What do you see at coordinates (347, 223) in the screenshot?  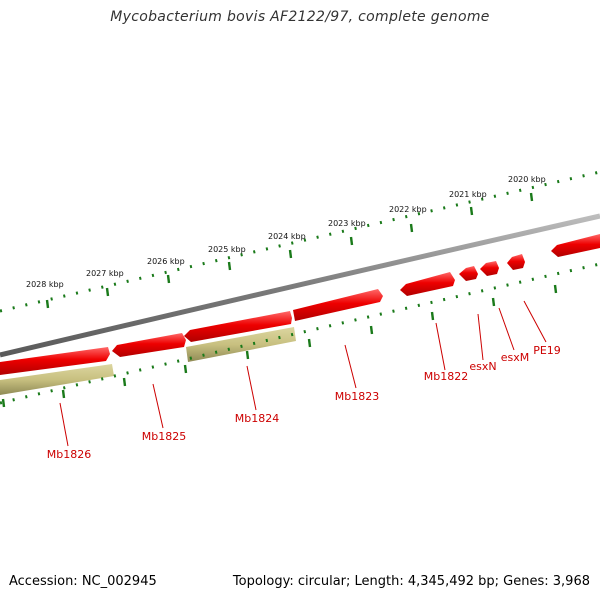 I see `kbp-label: 2023 kbp` at bounding box center [347, 223].